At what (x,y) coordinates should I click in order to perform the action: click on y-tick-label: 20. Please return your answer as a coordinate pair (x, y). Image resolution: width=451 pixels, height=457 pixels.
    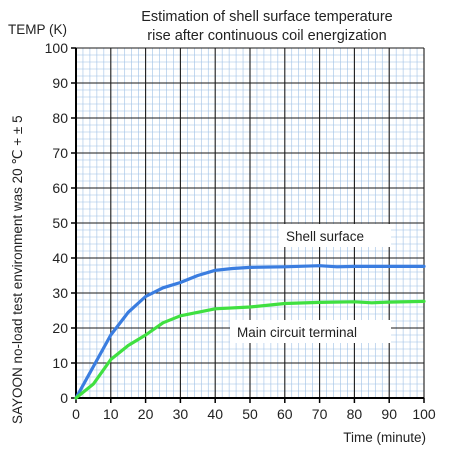
    Looking at the image, I should click on (60, 328).